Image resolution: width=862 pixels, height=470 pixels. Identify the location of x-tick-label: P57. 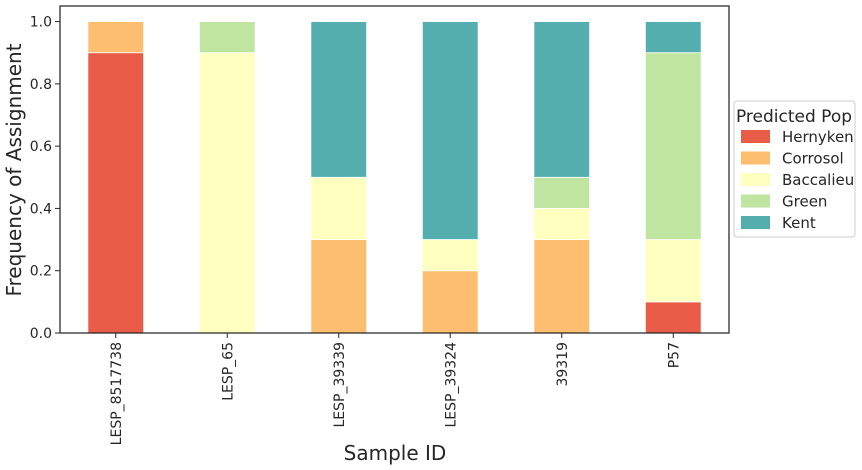
(674, 355).